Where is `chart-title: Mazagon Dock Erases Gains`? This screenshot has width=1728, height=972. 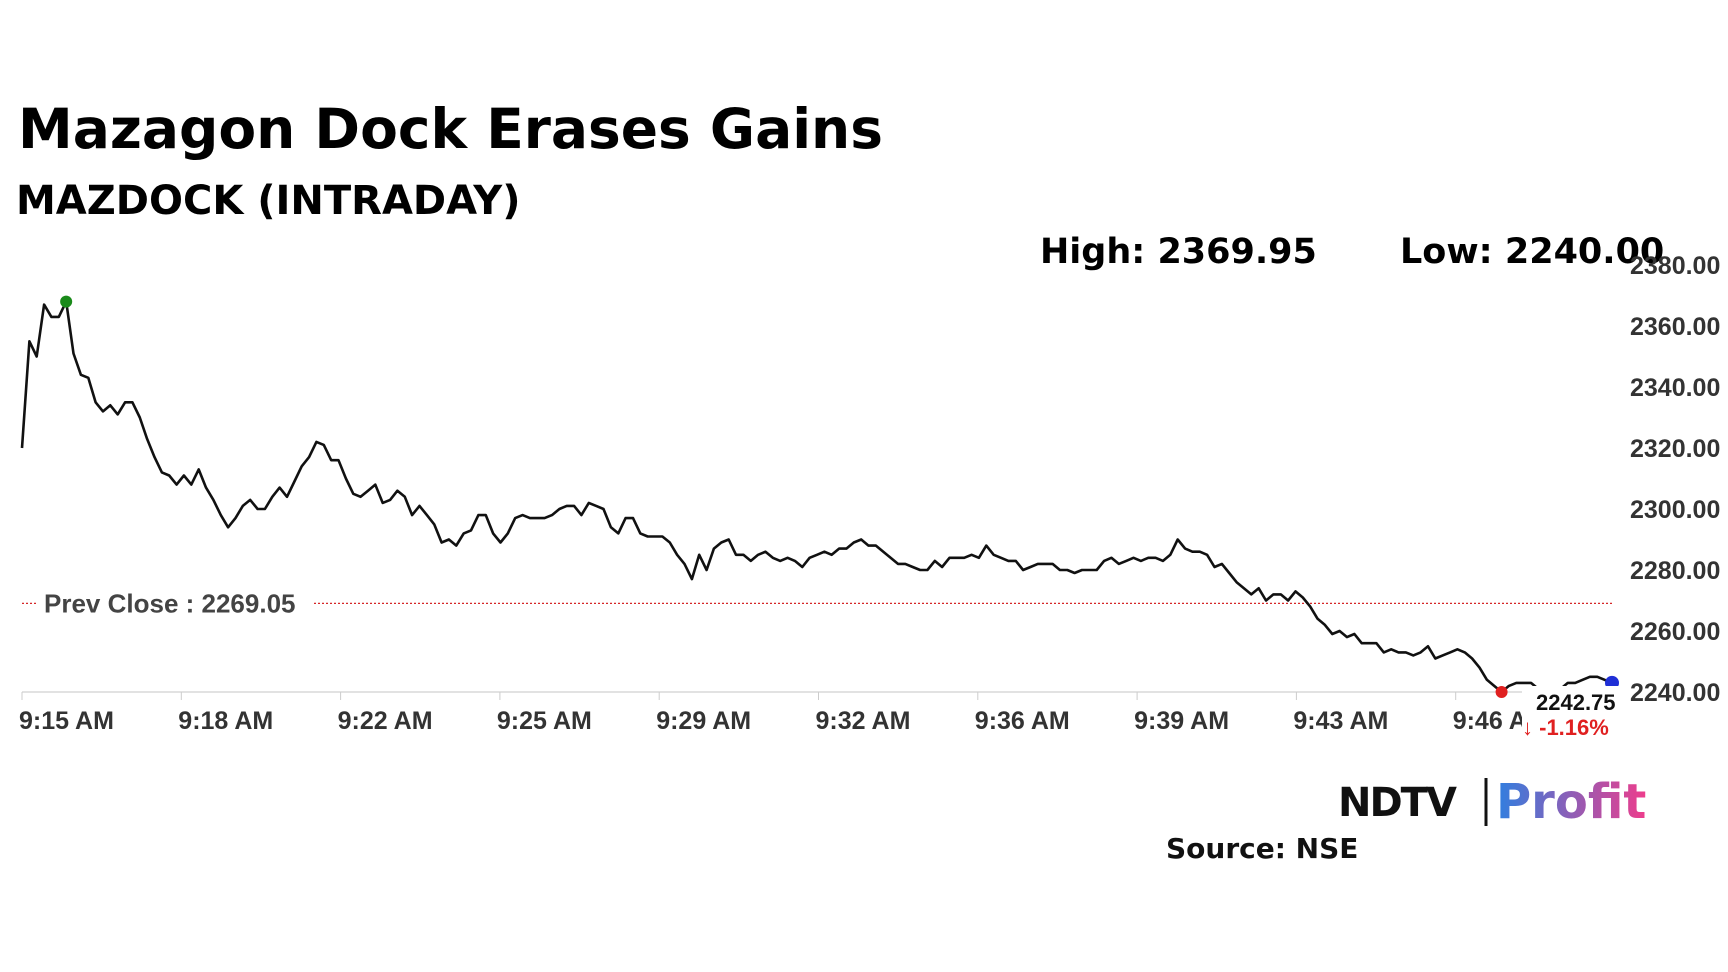 chart-title: Mazagon Dock Erases Gains is located at coordinates (450, 129).